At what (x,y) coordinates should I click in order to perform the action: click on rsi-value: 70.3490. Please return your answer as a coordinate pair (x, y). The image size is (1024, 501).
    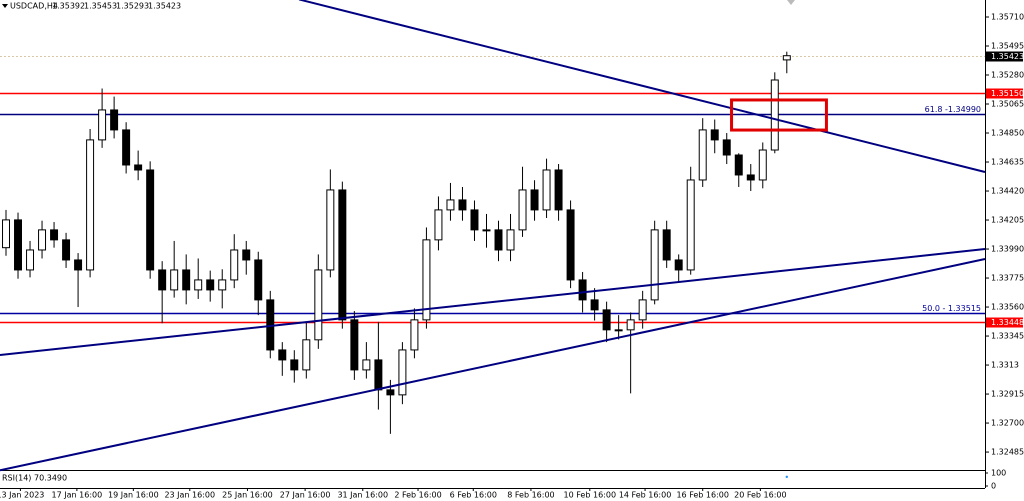
    Looking at the image, I should click on (50, 478).